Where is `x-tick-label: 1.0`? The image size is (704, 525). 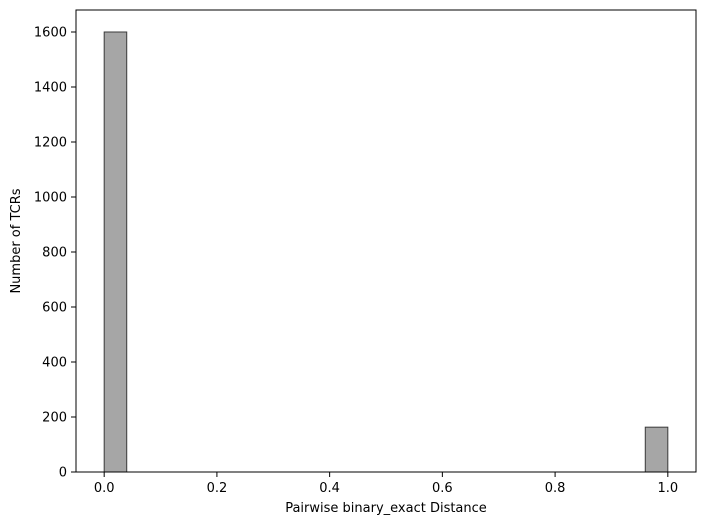
x-tick-label: 1.0 is located at coordinates (667, 488).